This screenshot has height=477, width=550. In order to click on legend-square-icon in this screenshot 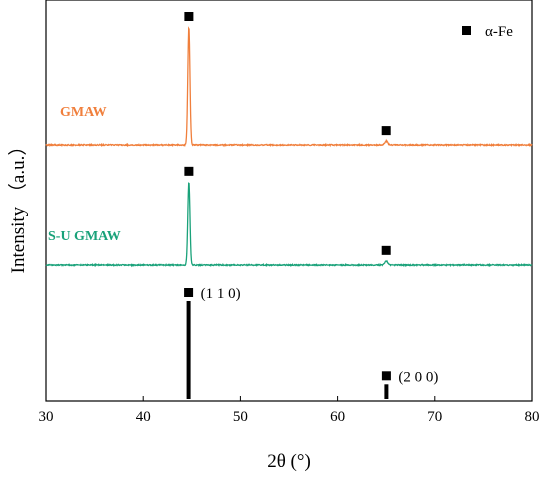, I will do `click(466, 30)`.